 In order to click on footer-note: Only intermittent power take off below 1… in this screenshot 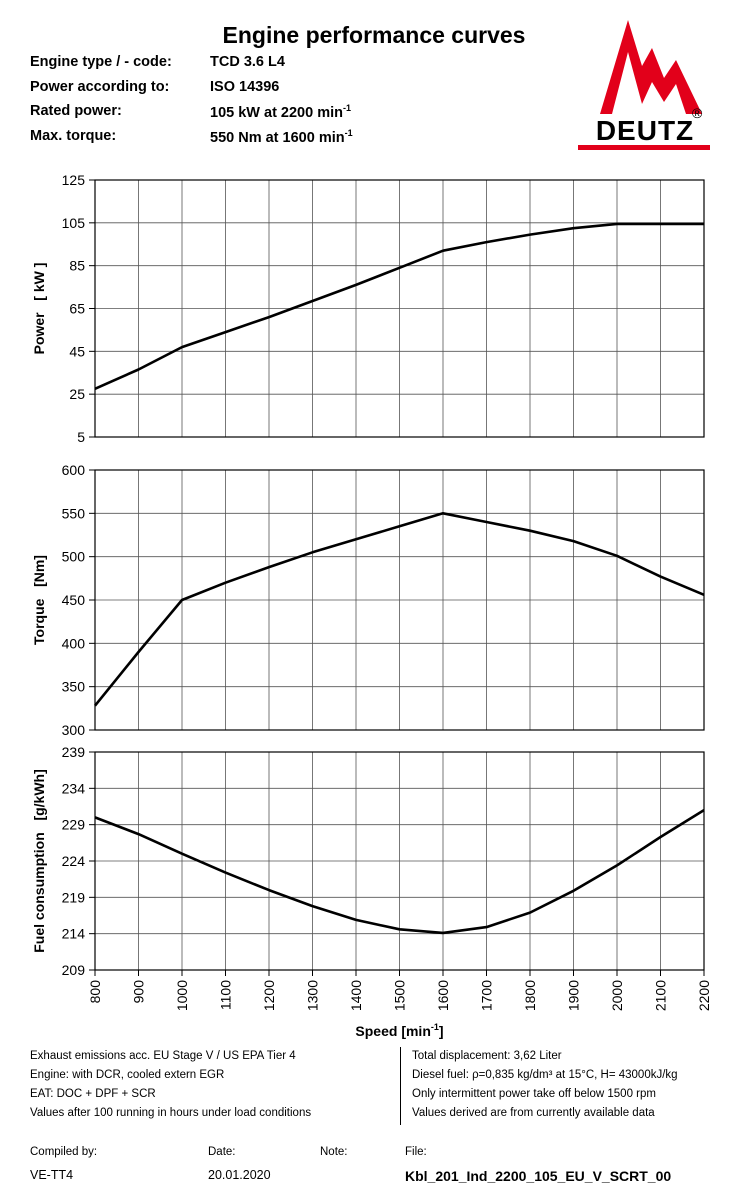, I will do `click(534, 1094)`.